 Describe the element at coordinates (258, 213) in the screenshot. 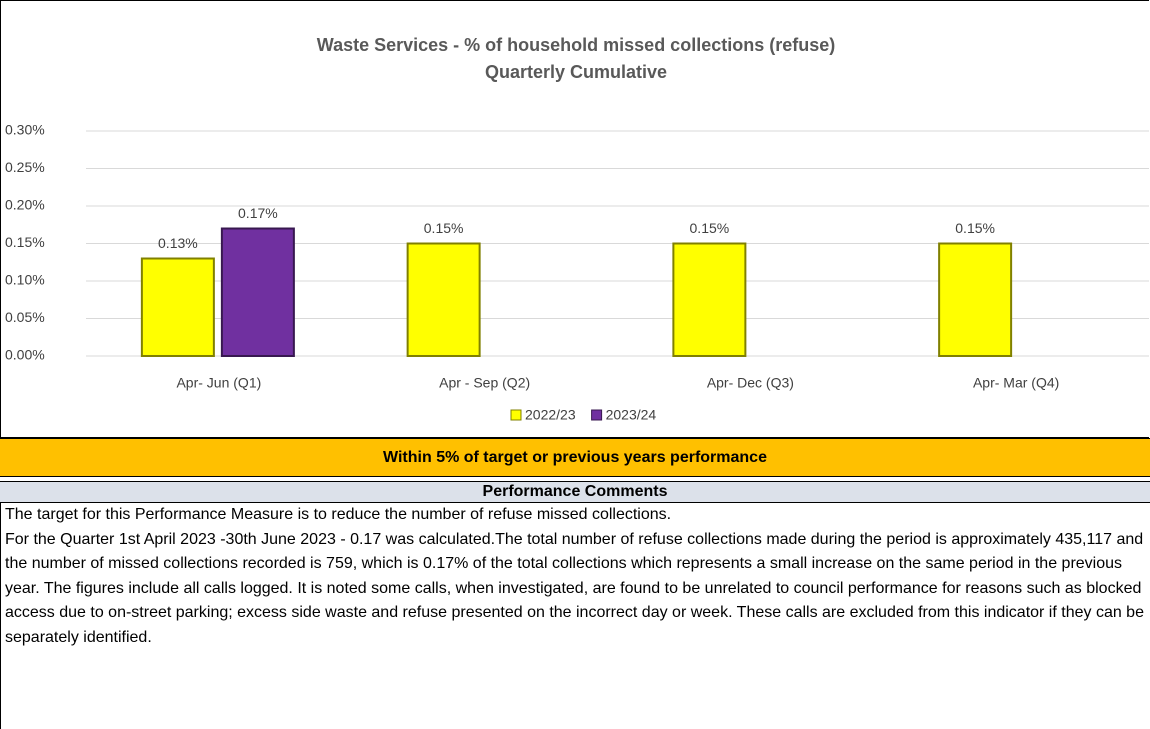

I see `data-label: 0.17%` at that location.